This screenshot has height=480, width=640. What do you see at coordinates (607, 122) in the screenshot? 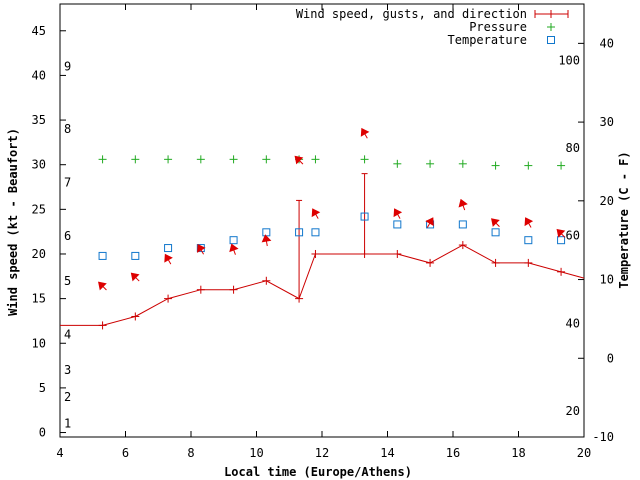
I see `y2-tick-label: 30` at bounding box center [607, 122].